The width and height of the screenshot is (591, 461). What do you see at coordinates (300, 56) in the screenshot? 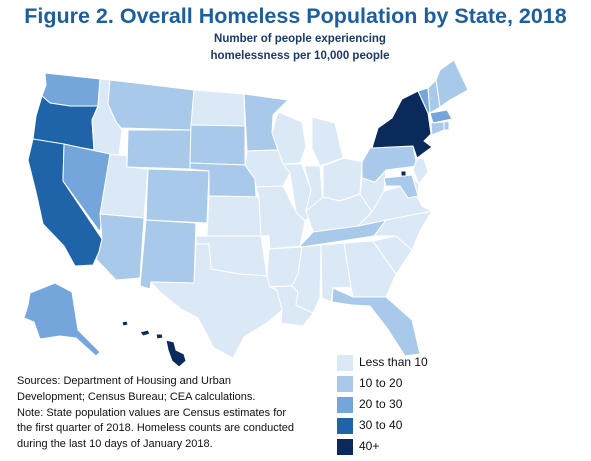
I see `subtitle-line-2: homelessness per 10,000 people` at bounding box center [300, 56].